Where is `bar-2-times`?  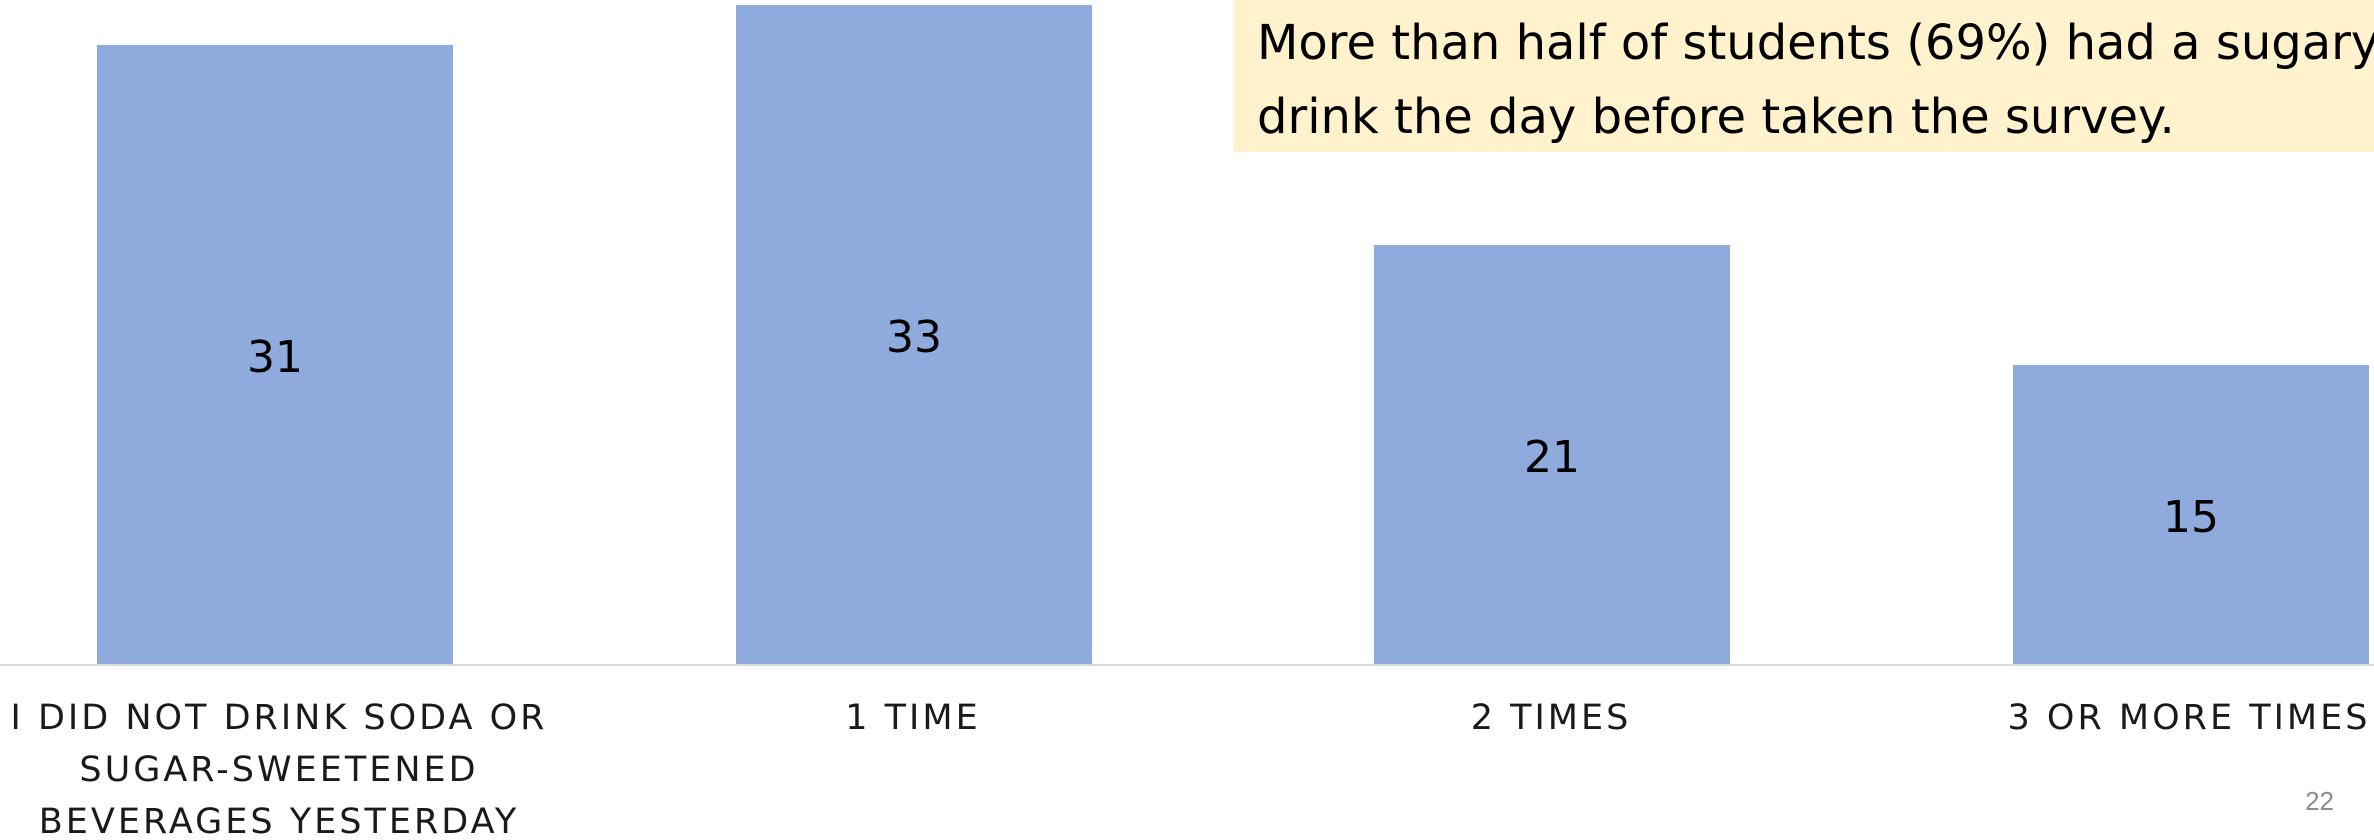
bar-2-times is located at coordinates (1552, 455).